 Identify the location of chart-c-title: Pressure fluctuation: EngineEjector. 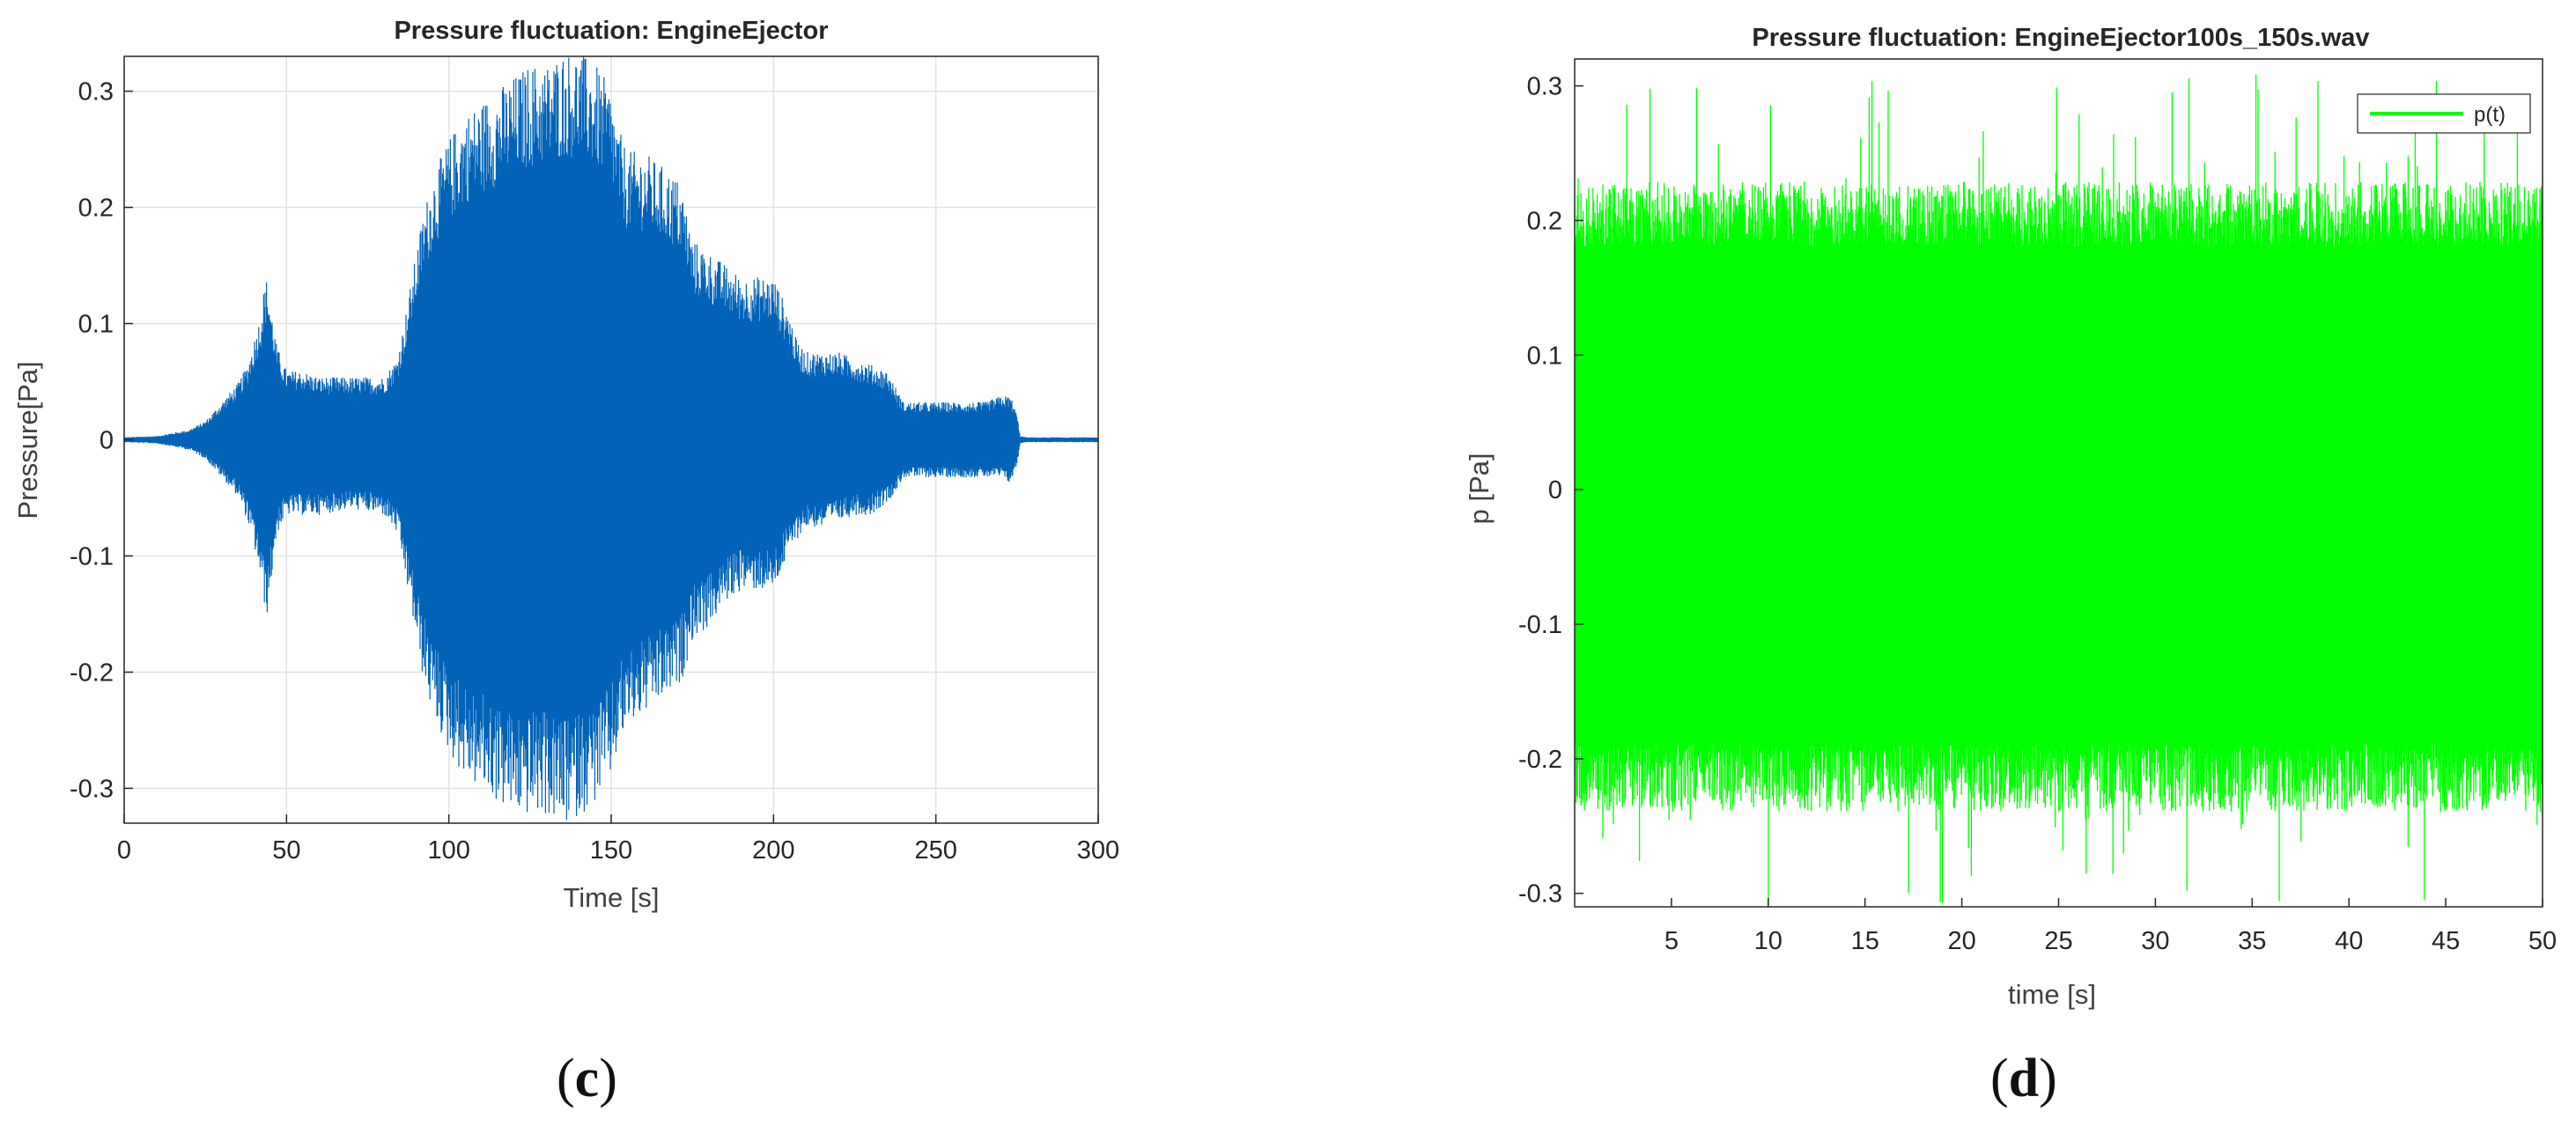
(611, 31).